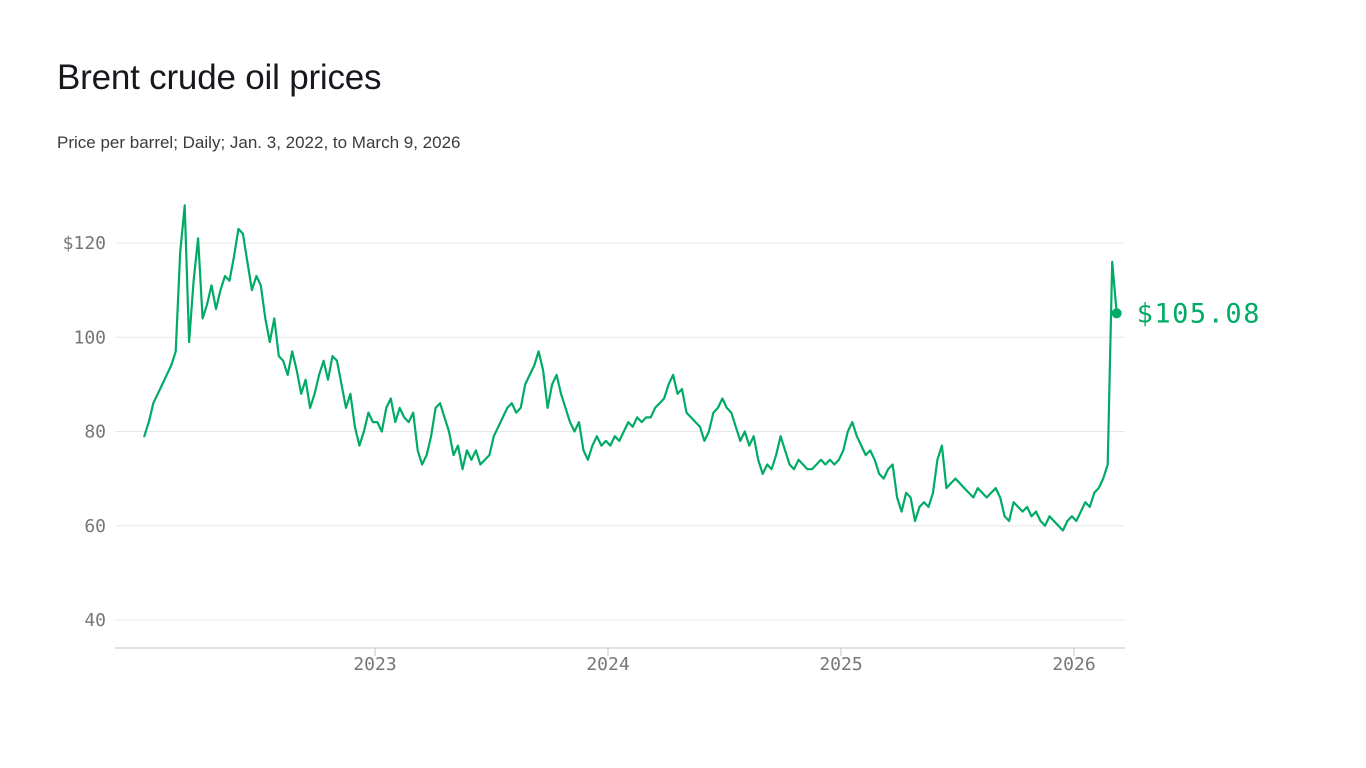 This screenshot has width=1366, height=768. What do you see at coordinates (840, 664) in the screenshot?
I see `x-tick-label: 2025` at bounding box center [840, 664].